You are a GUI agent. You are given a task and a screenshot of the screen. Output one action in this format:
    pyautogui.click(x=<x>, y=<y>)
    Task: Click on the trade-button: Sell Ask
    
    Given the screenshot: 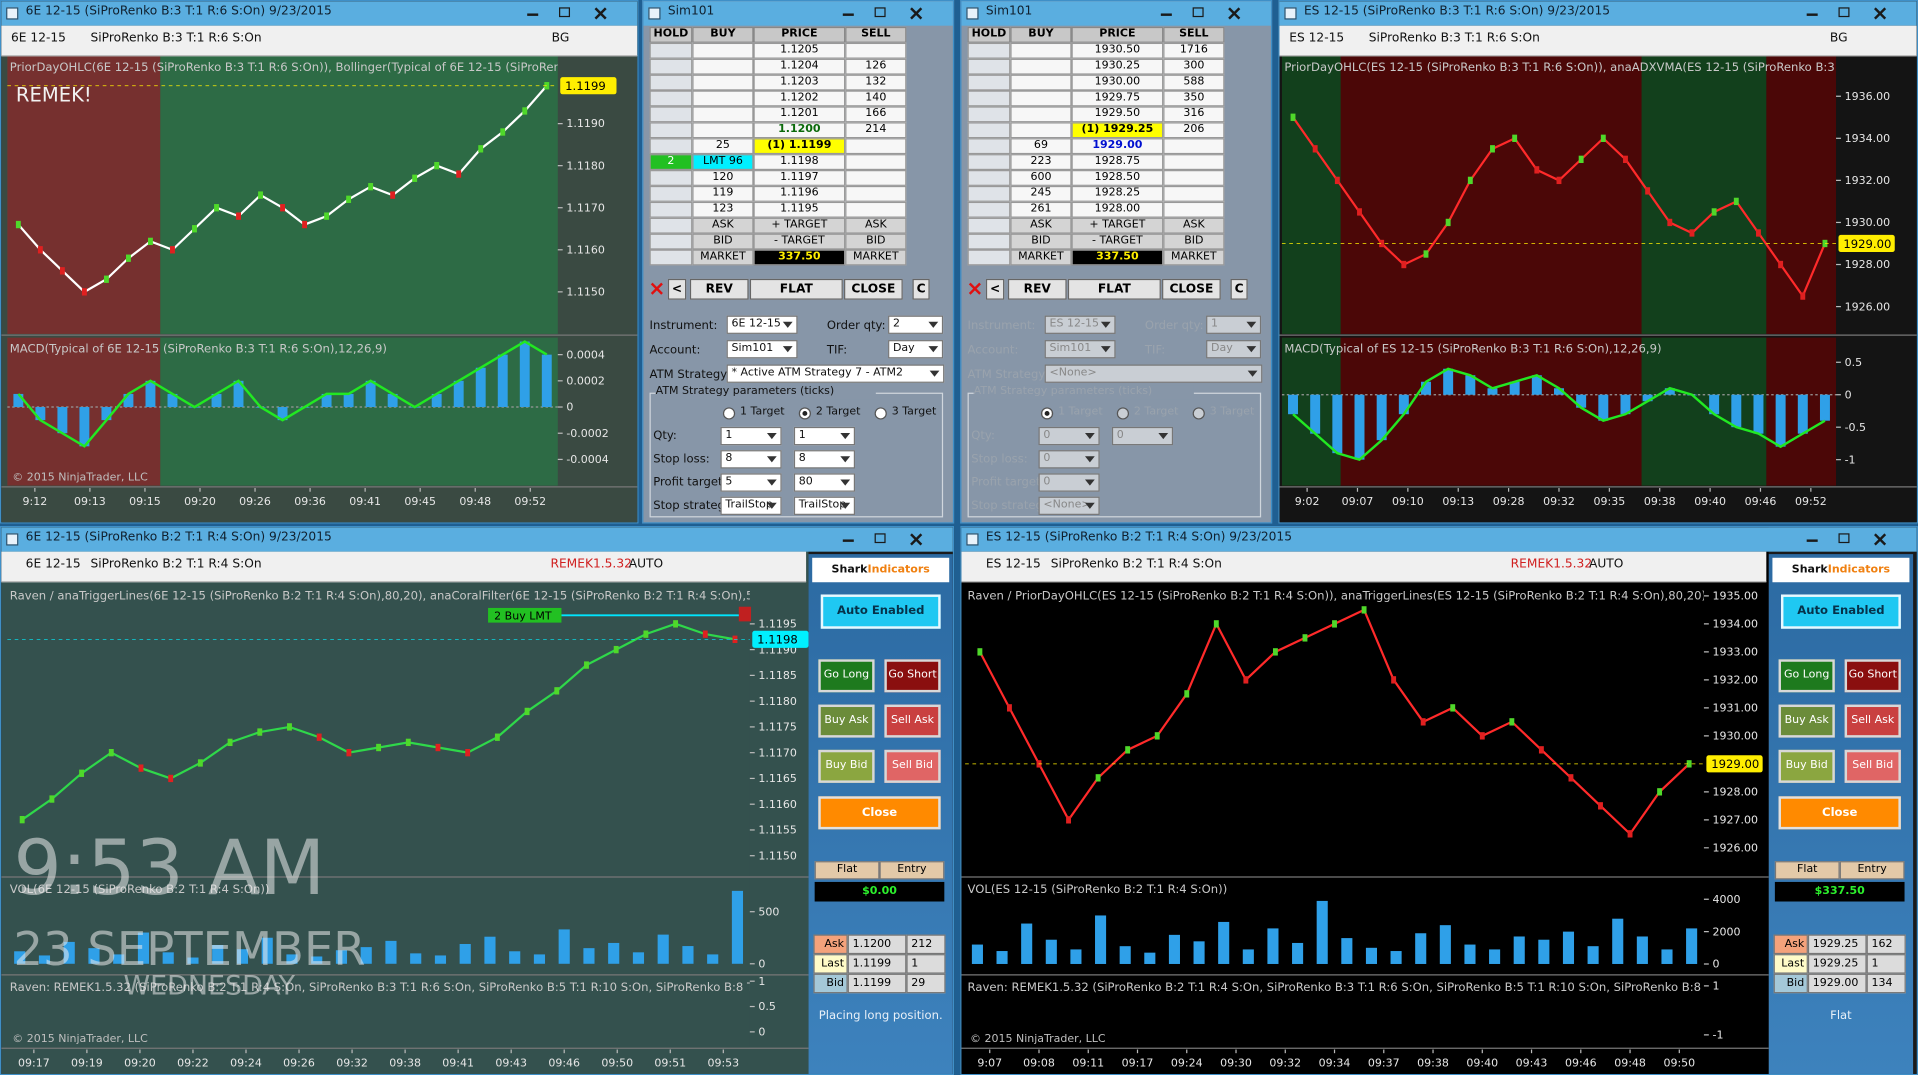 What is the action you would take?
    pyautogui.click(x=912, y=721)
    